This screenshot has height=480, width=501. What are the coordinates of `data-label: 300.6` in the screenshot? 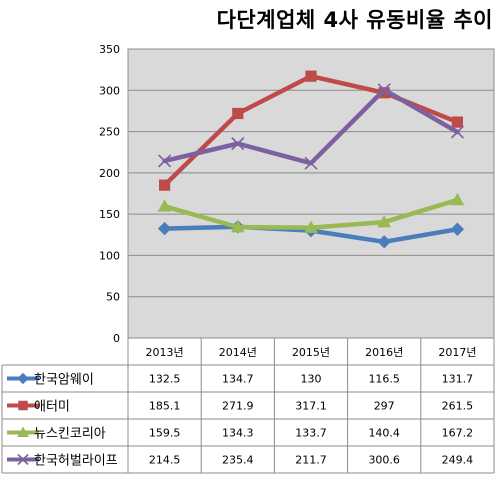 It's located at (384, 460).